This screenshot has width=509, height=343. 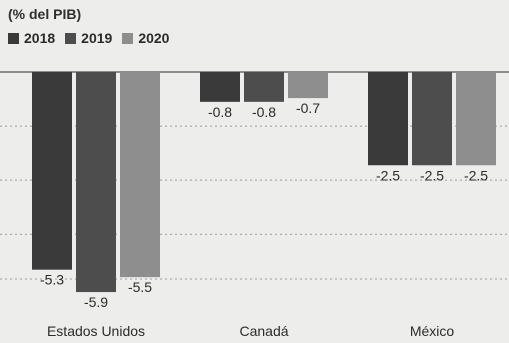 I want to click on value-label-m-xico-2018: -2.5, so click(x=388, y=175).